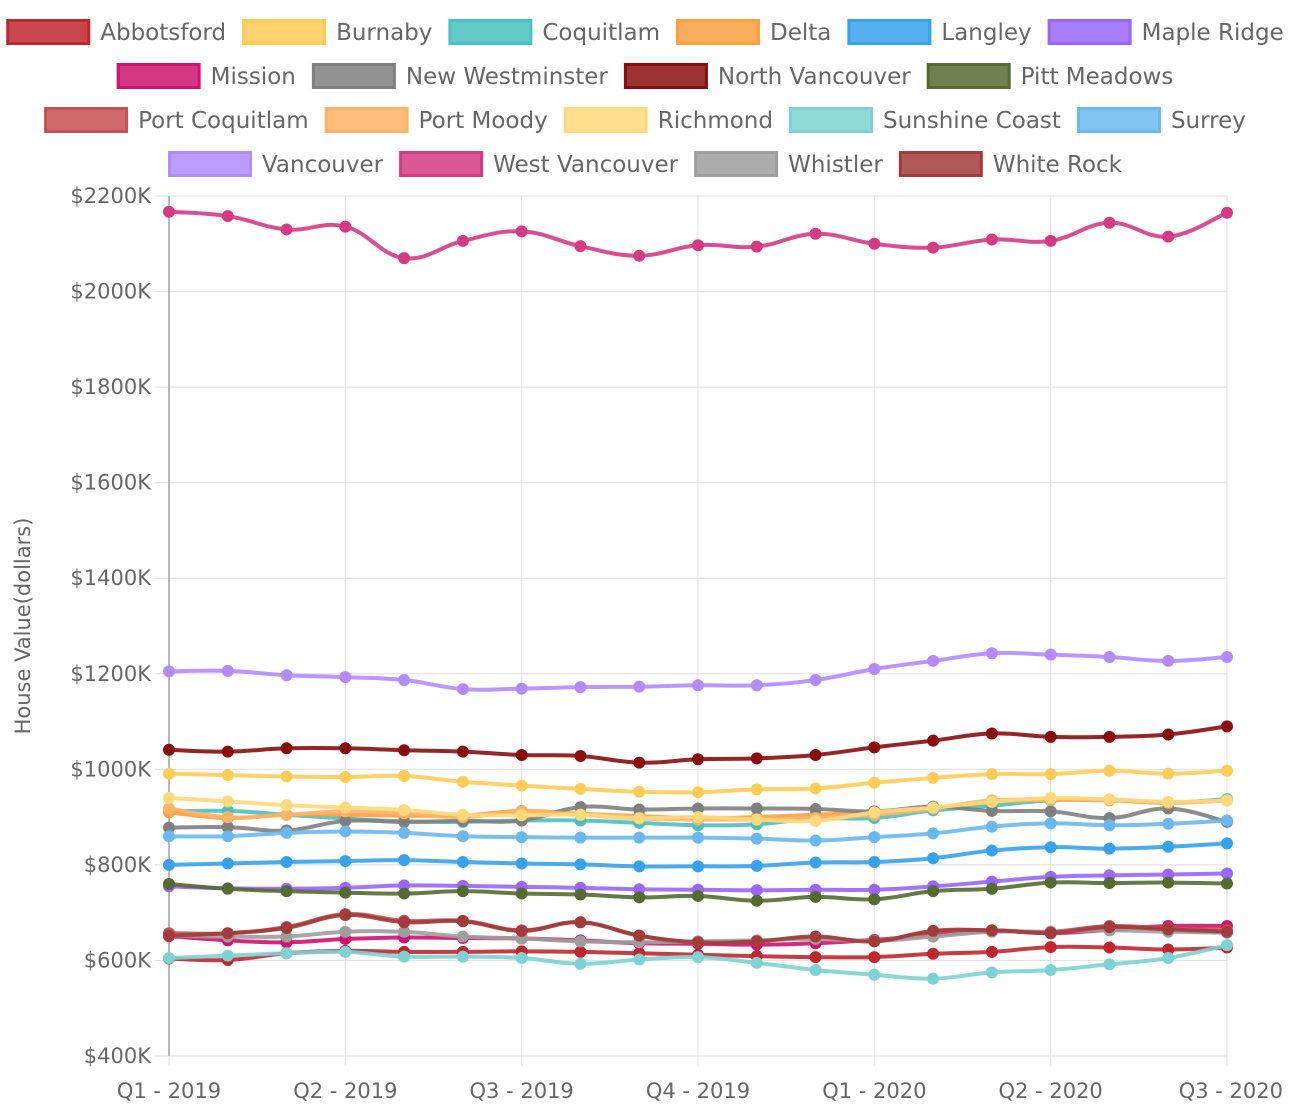  Describe the element at coordinates (1165, 32) in the screenshot. I see `legend-item-maple-ridge: Maple Ridge` at that location.